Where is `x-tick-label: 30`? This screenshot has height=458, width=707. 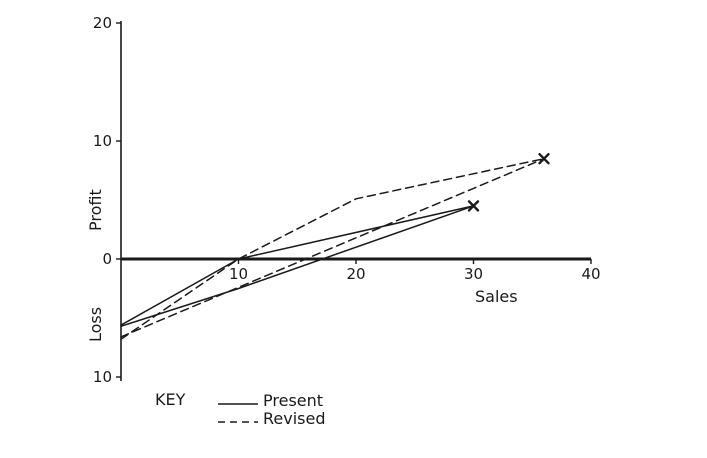
x-tick-label: 30 is located at coordinates (473, 274).